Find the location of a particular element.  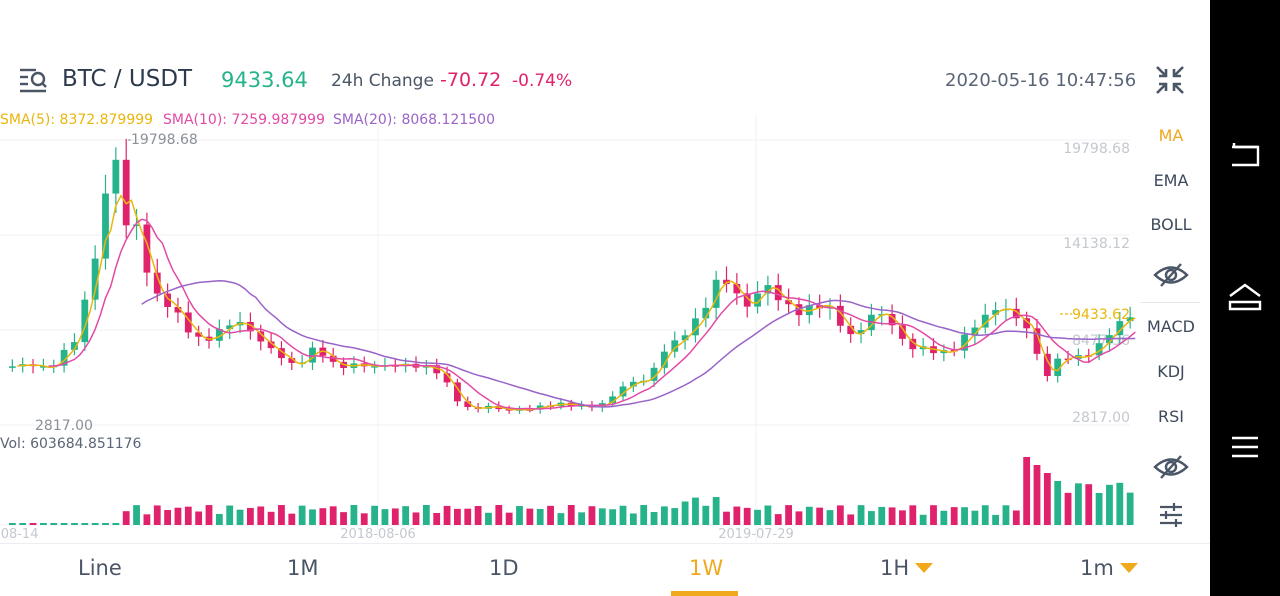

last-price: 9433.64 is located at coordinates (264, 80).